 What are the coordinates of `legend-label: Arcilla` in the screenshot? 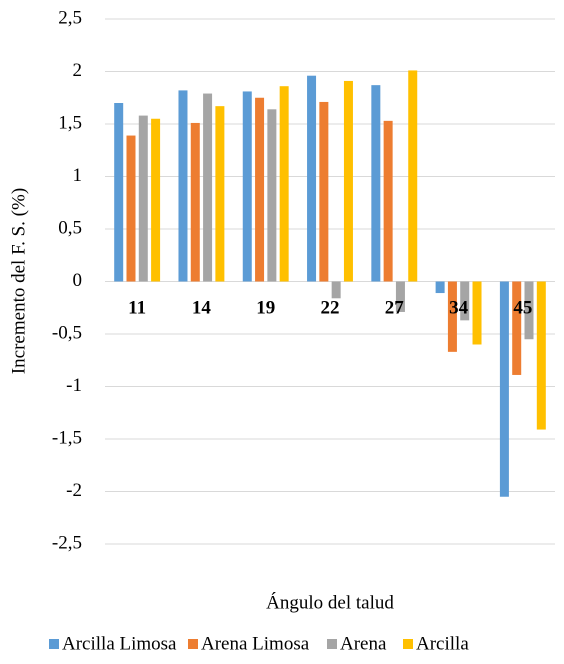 It's located at (442, 643).